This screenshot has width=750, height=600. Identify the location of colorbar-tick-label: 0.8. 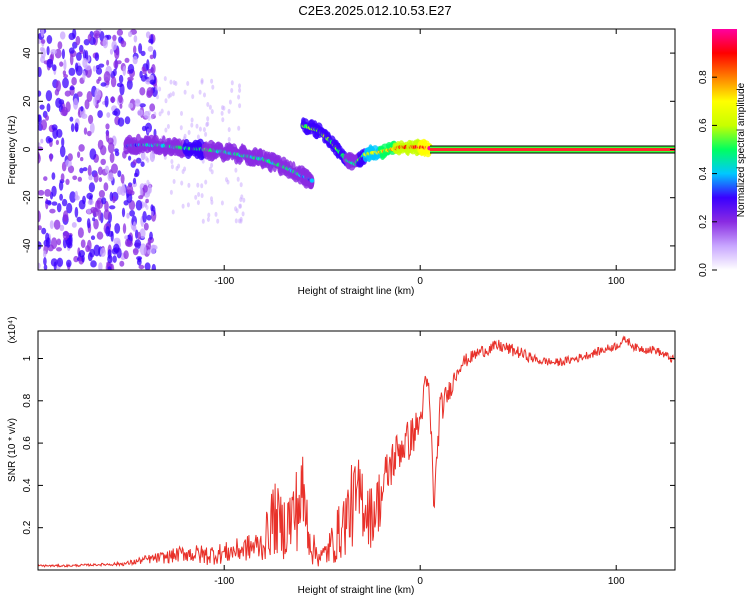
(703, 77).